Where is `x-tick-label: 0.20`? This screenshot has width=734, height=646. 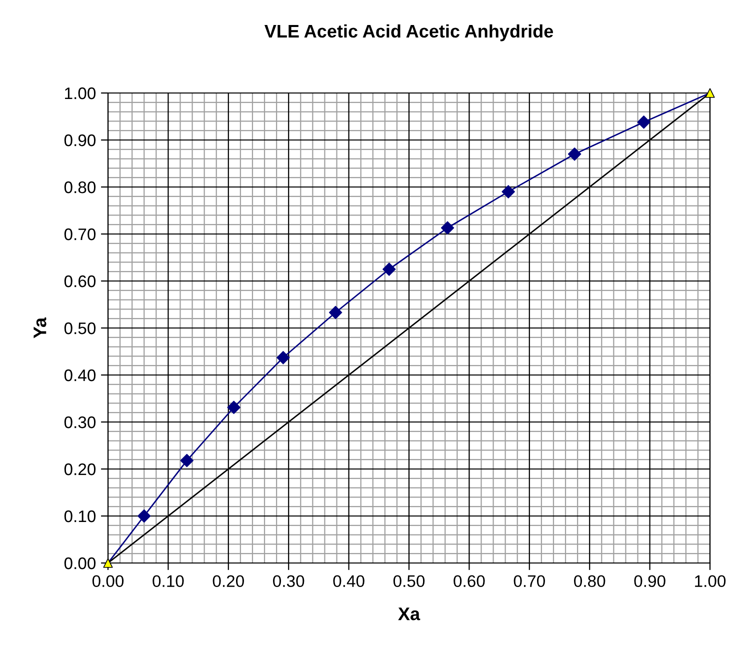
x-tick-label: 0.20 is located at coordinates (228, 581).